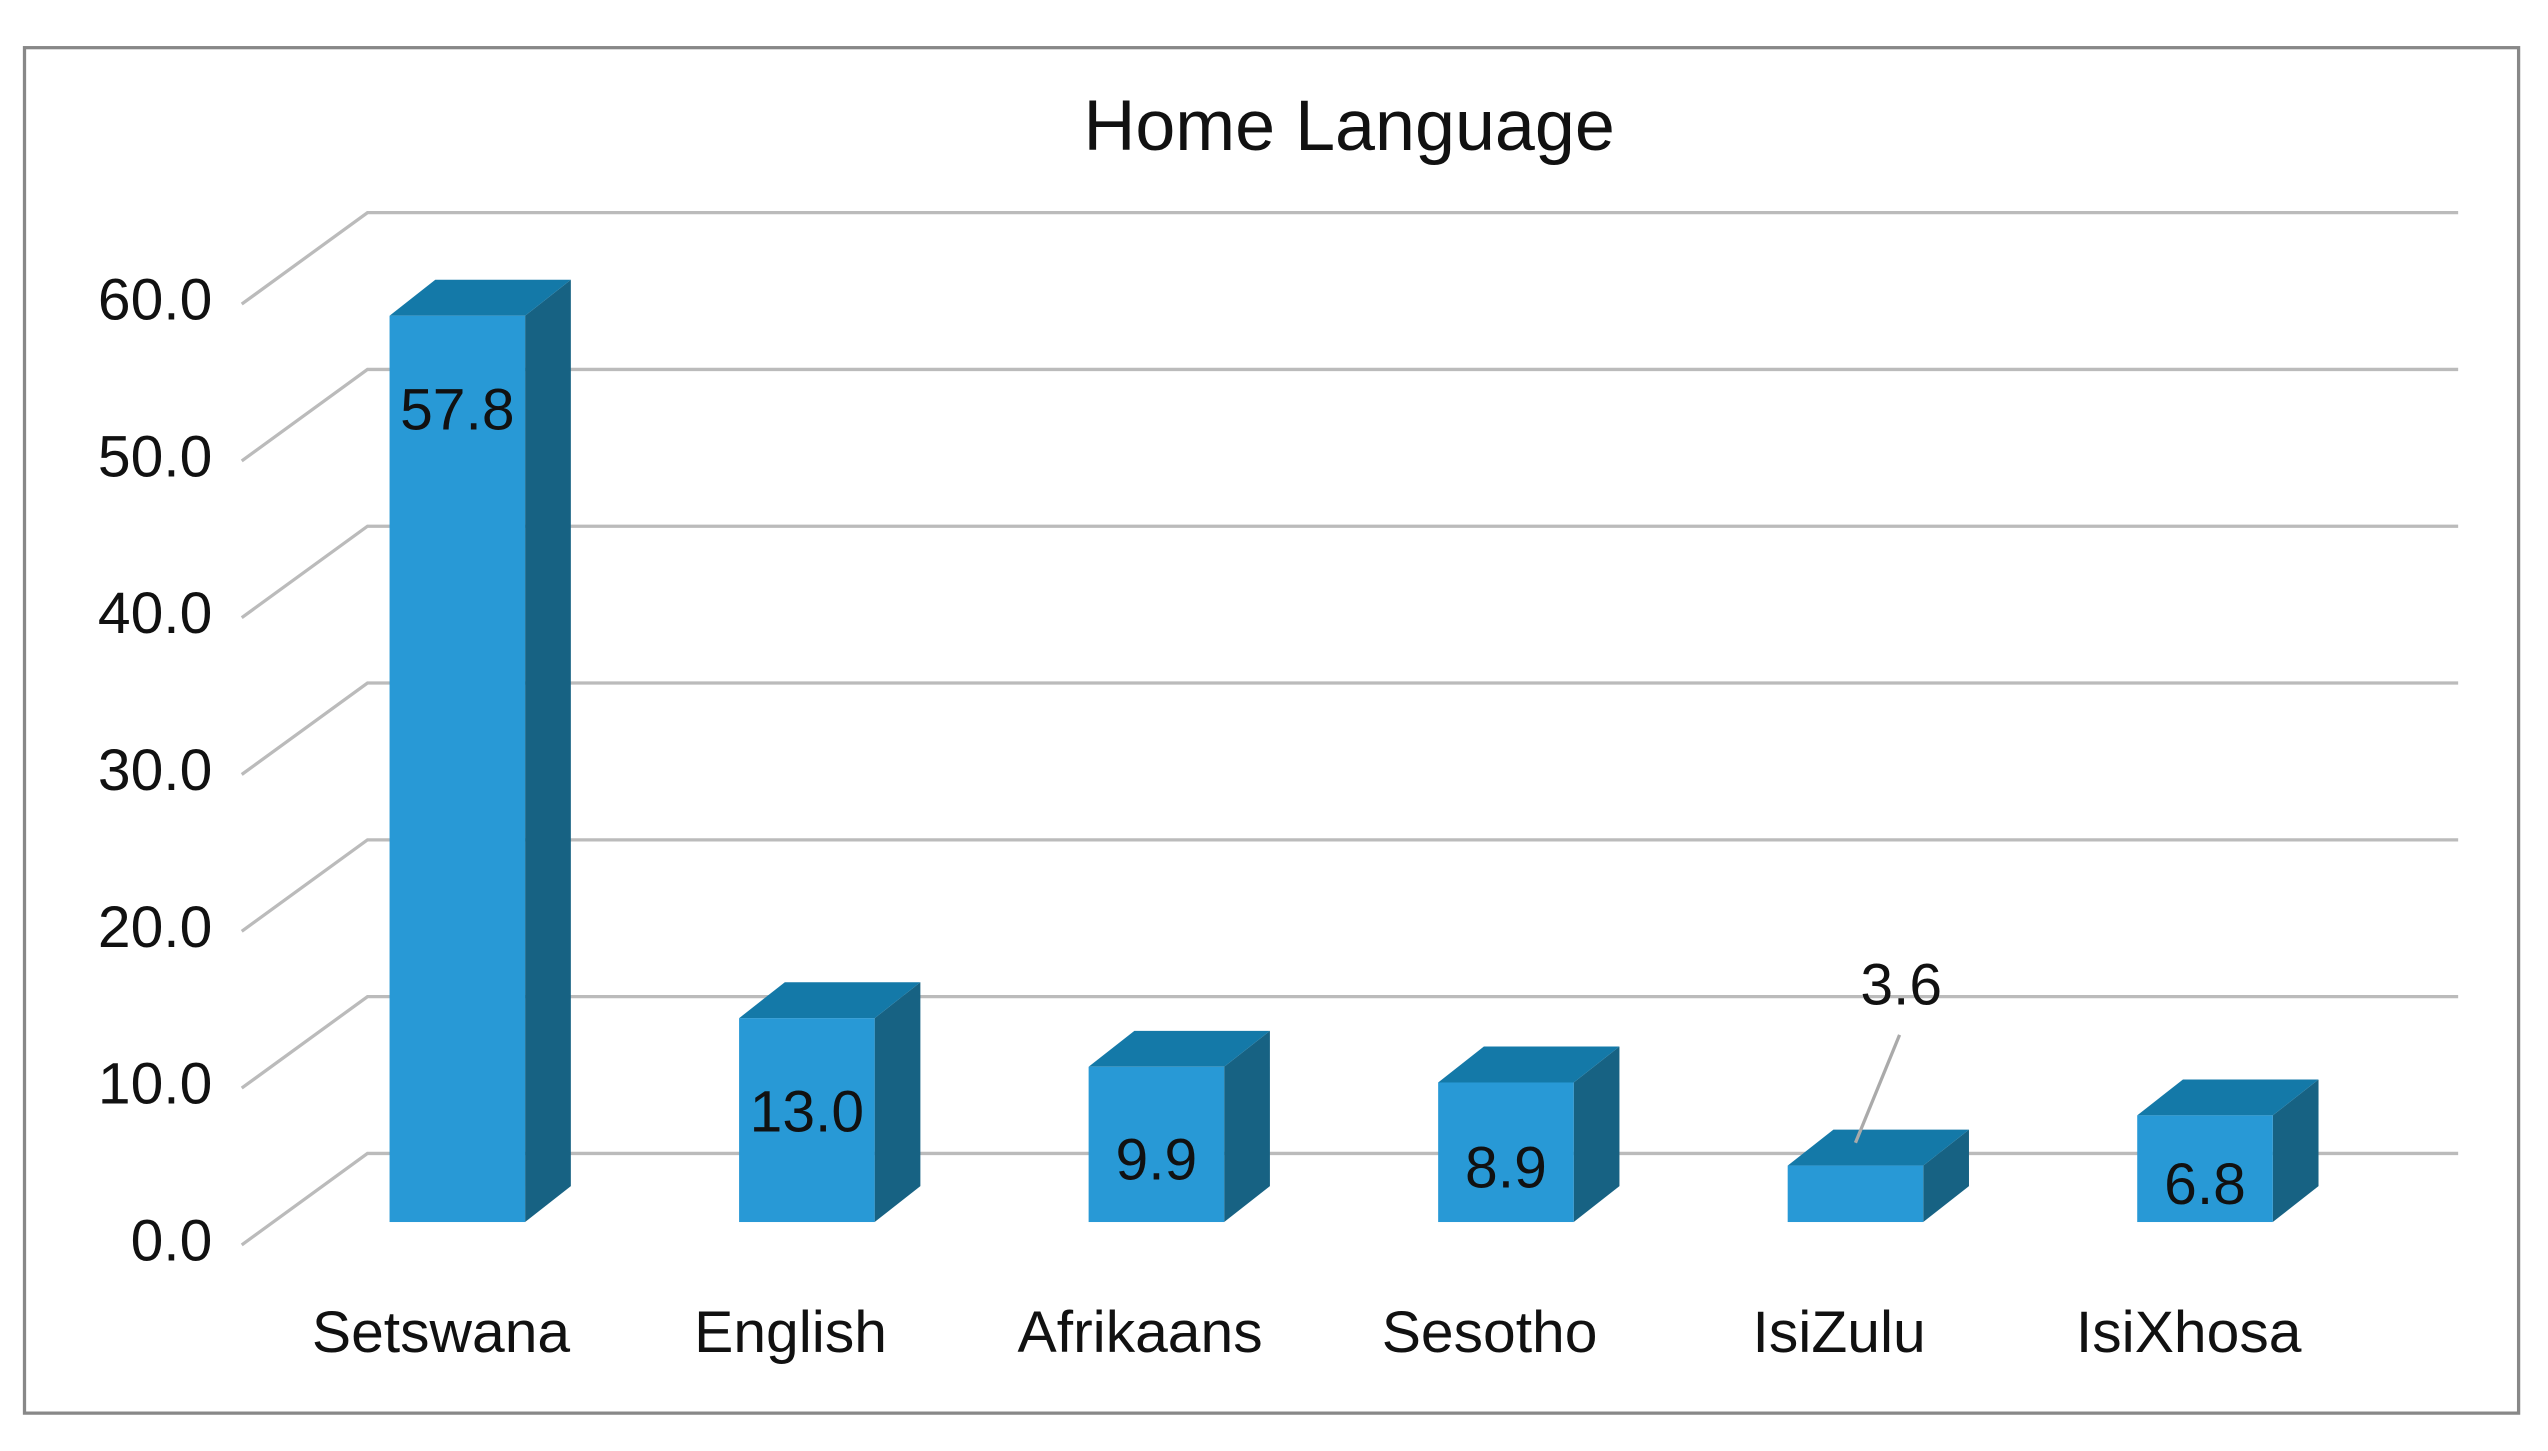 The width and height of the screenshot is (2548, 1451). I want to click on value-label: 6.8, so click(2205, 1184).